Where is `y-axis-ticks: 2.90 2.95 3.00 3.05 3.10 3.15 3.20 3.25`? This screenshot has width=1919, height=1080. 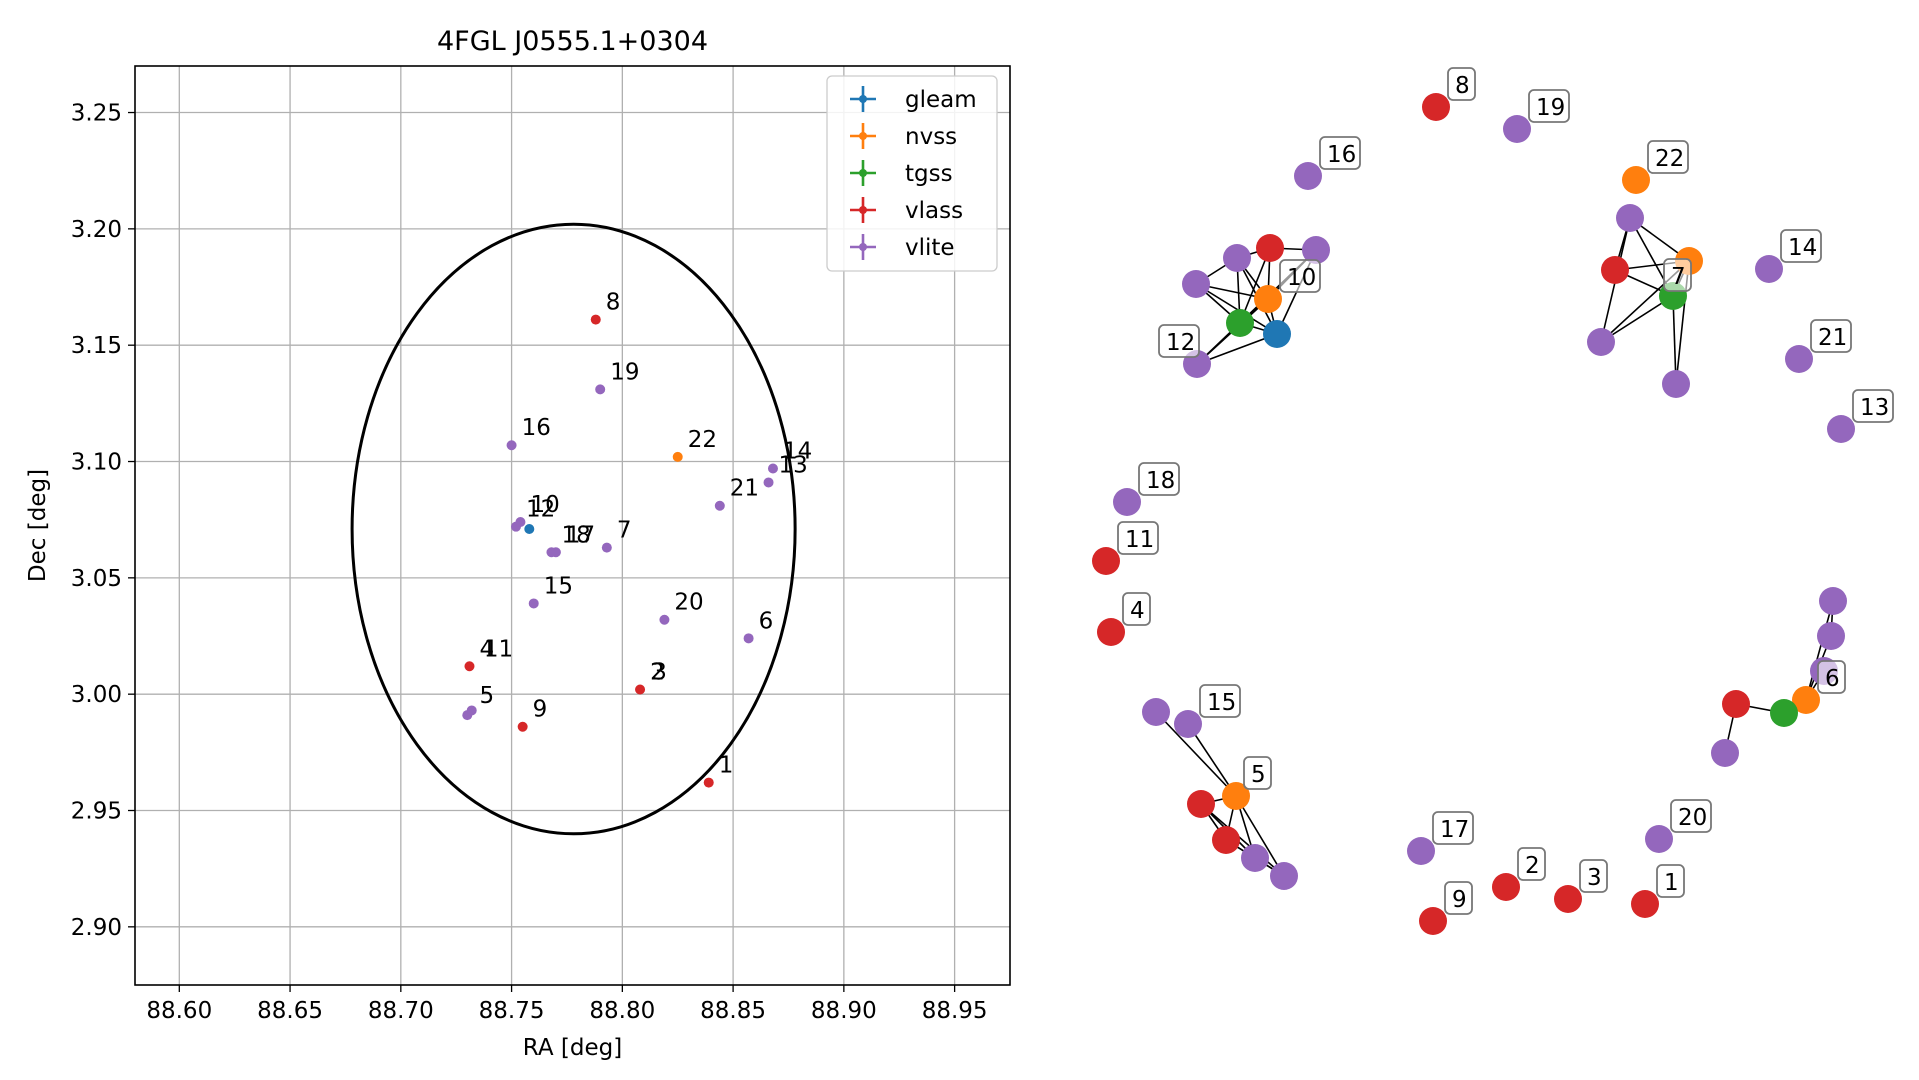
y-axis-ticks: 2.90 2.95 3.00 3.05 3.10 3.15 3.20 3.25 is located at coordinates (103, 521).